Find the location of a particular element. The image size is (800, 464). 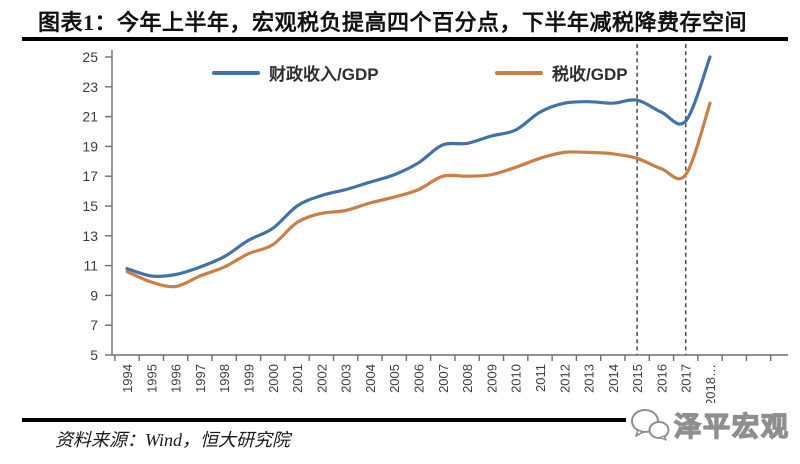

x-tick-label-1998: 1998 is located at coordinates (224, 378).